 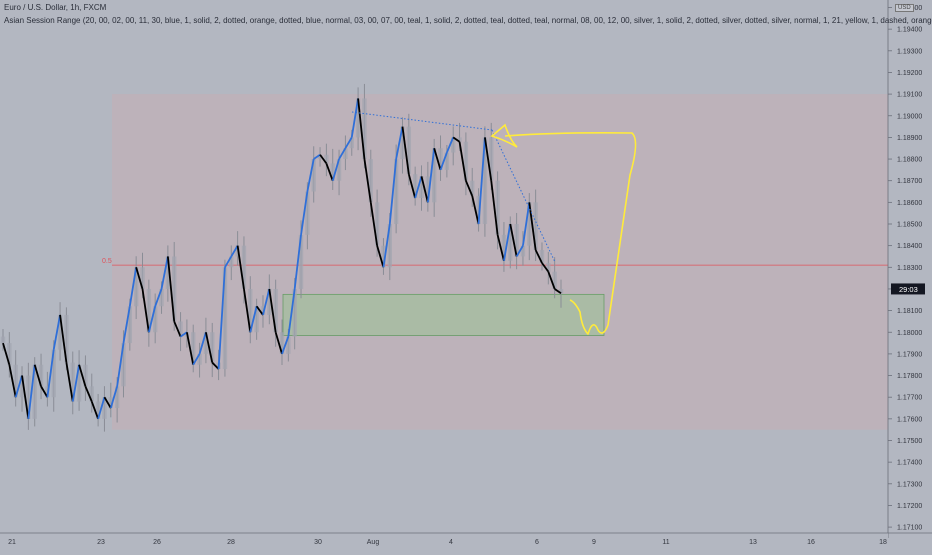 I want to click on price-tick-label: 1.19200, so click(x=909, y=73).